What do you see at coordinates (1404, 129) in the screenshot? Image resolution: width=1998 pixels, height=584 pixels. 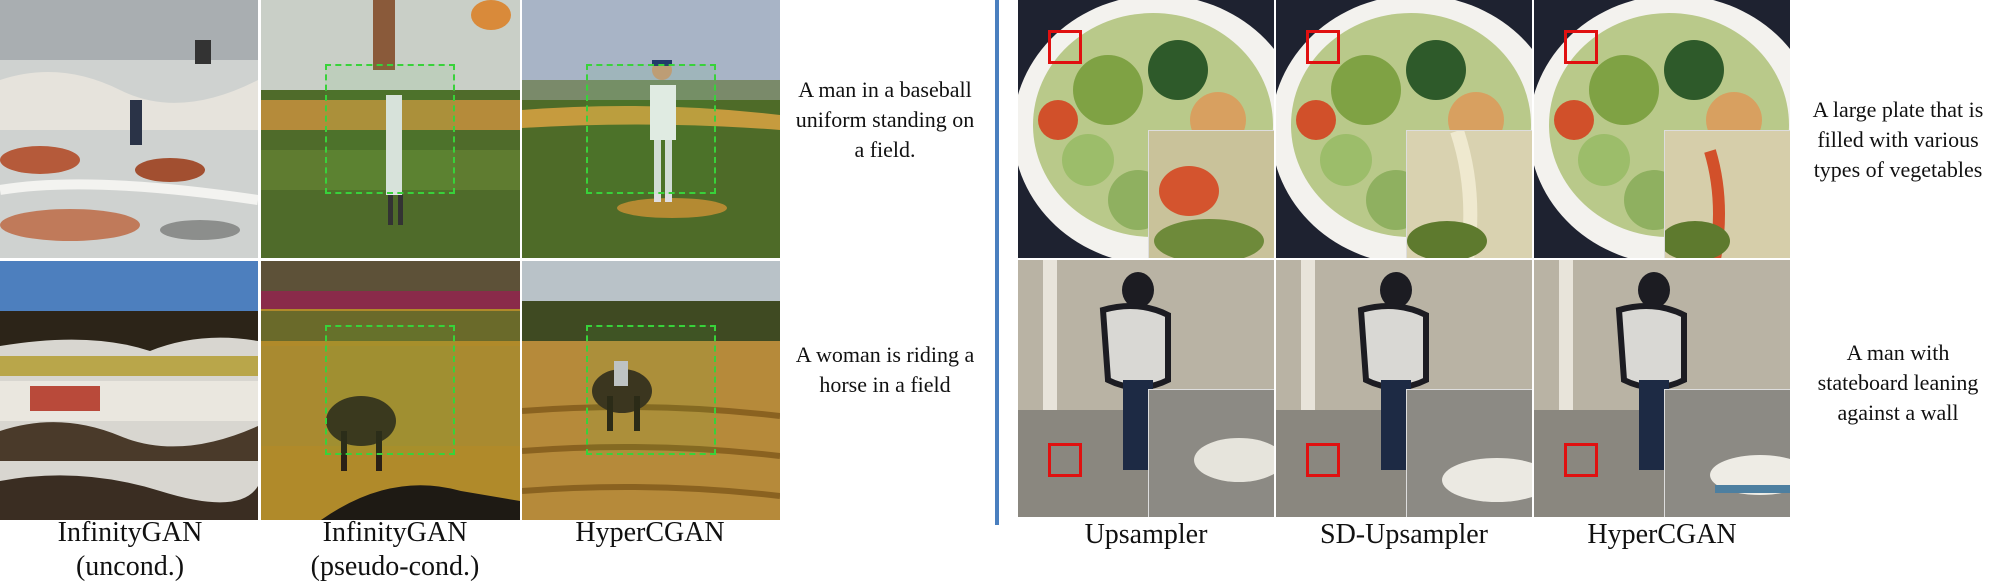 I see `sd-upsampler-plate-image` at bounding box center [1404, 129].